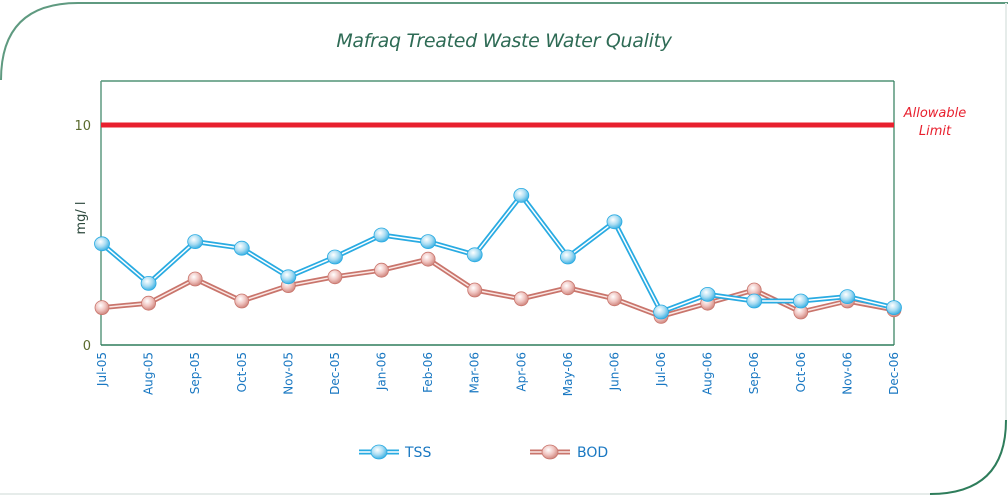 The width and height of the screenshot is (1008, 496). What do you see at coordinates (483, 452) in the screenshot?
I see `legend: TSS BOD` at bounding box center [483, 452].